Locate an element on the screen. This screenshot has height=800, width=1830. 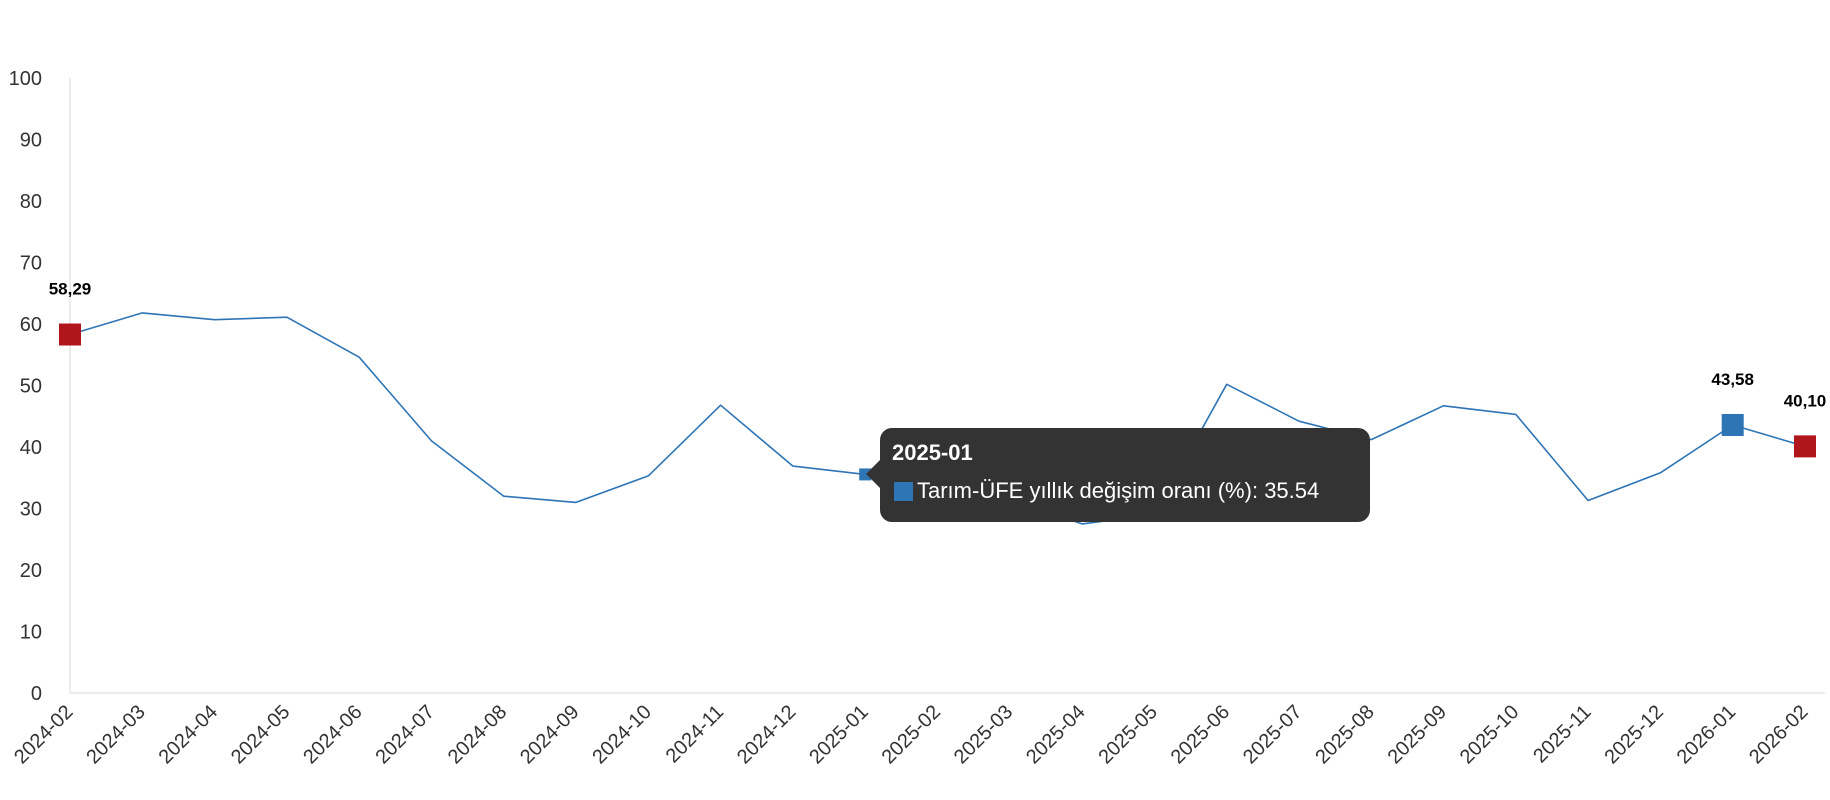
x-tick-label: 2024-03 is located at coordinates (115, 734).